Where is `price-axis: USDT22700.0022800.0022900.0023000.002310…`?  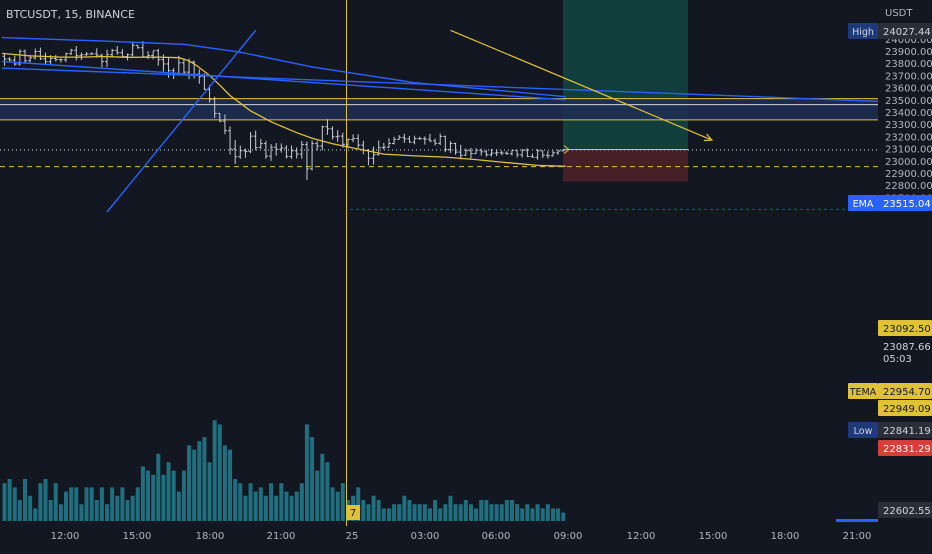
price-axis: USDT22700.0022800.0022900.0023000.002310… is located at coordinates (890, 275).